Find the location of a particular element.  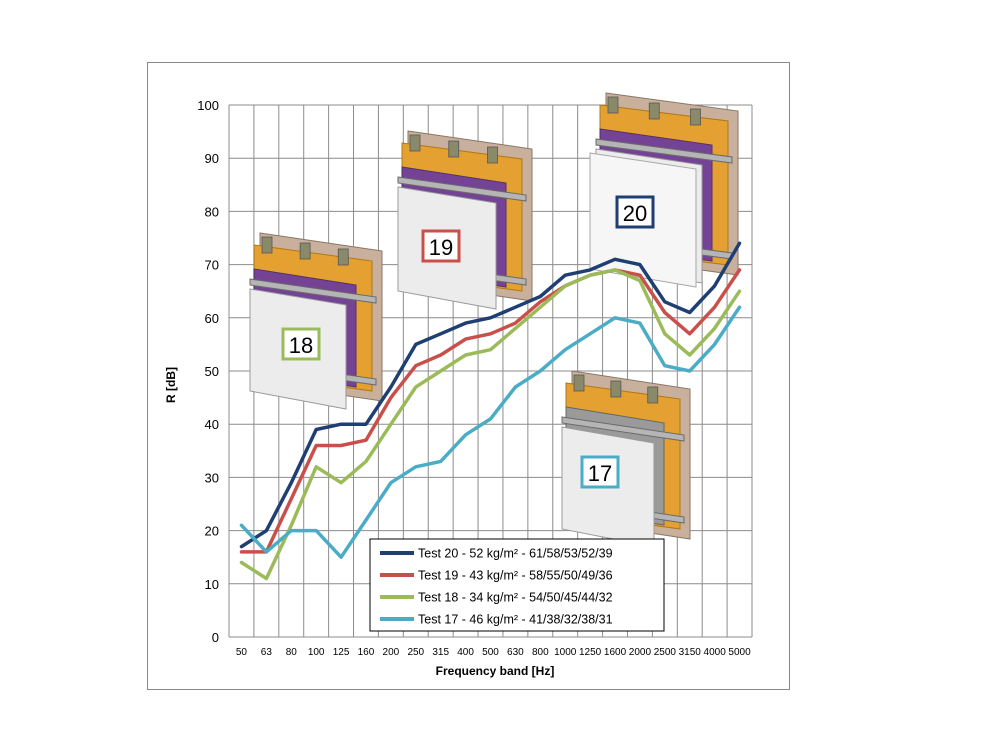

svg-text: 19 is located at coordinates (441, 247).